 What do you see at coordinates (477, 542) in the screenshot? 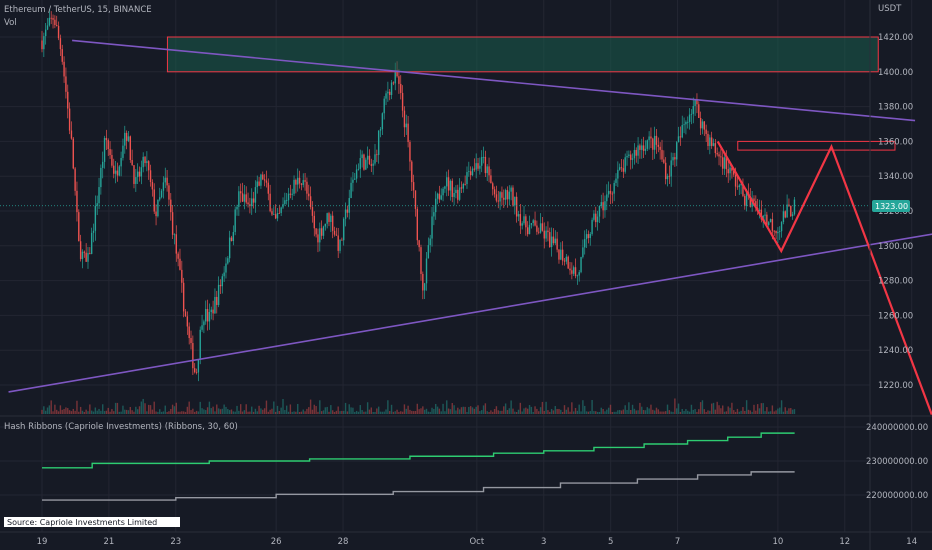
I see `time-axis: 19 21 23 26 28 Oct 3 5 7 10 12 14` at bounding box center [477, 542].